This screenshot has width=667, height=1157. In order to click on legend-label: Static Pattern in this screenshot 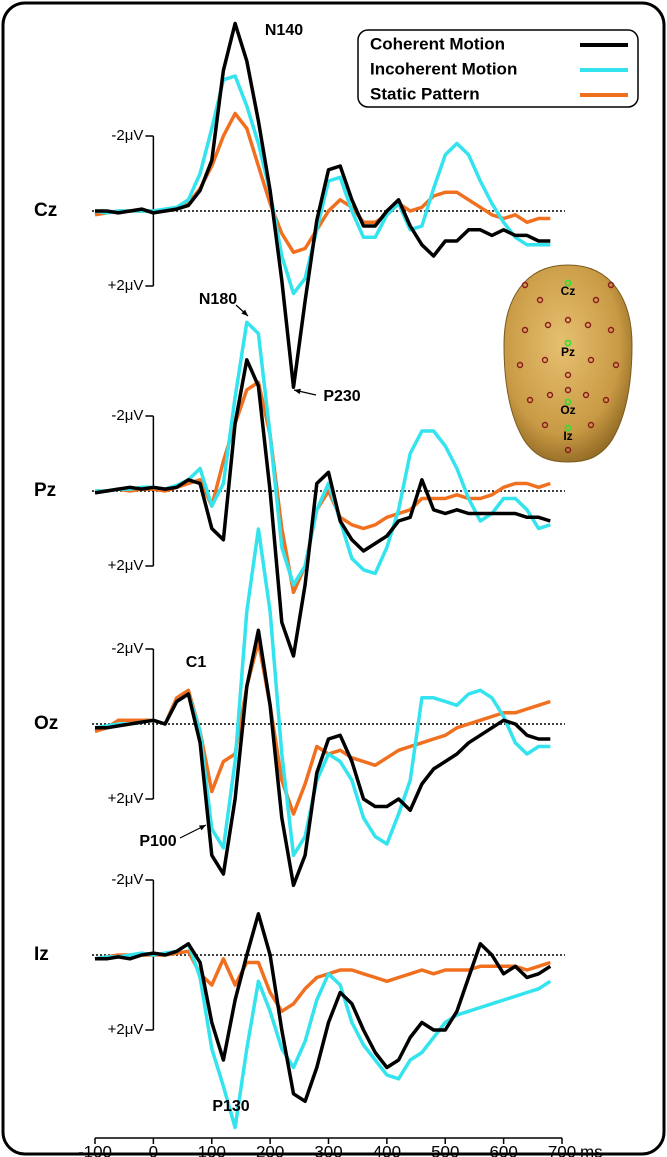, I will do `click(425, 93)`.